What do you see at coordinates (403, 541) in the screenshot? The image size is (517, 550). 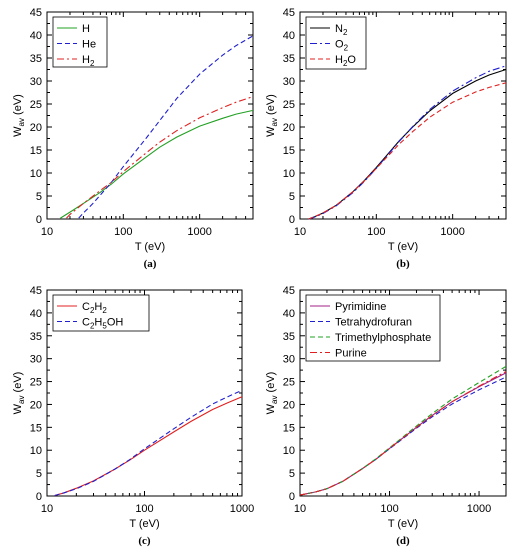 I see `panel-tag: (d)` at bounding box center [403, 541].